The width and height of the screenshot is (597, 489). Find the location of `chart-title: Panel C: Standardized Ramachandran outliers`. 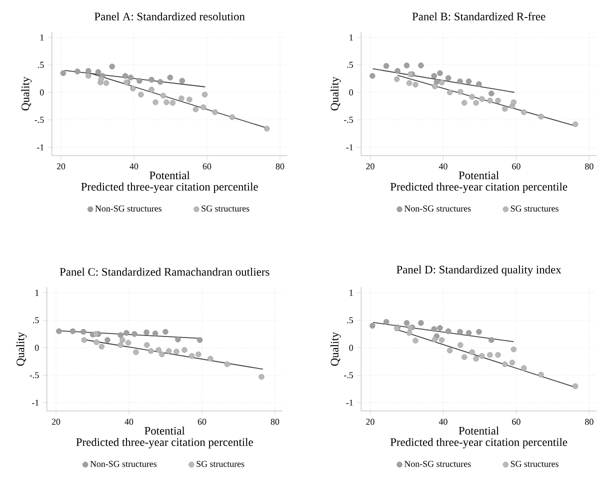

chart-title: Panel C: Standardized Ramachandran outliers is located at coordinates (165, 272).